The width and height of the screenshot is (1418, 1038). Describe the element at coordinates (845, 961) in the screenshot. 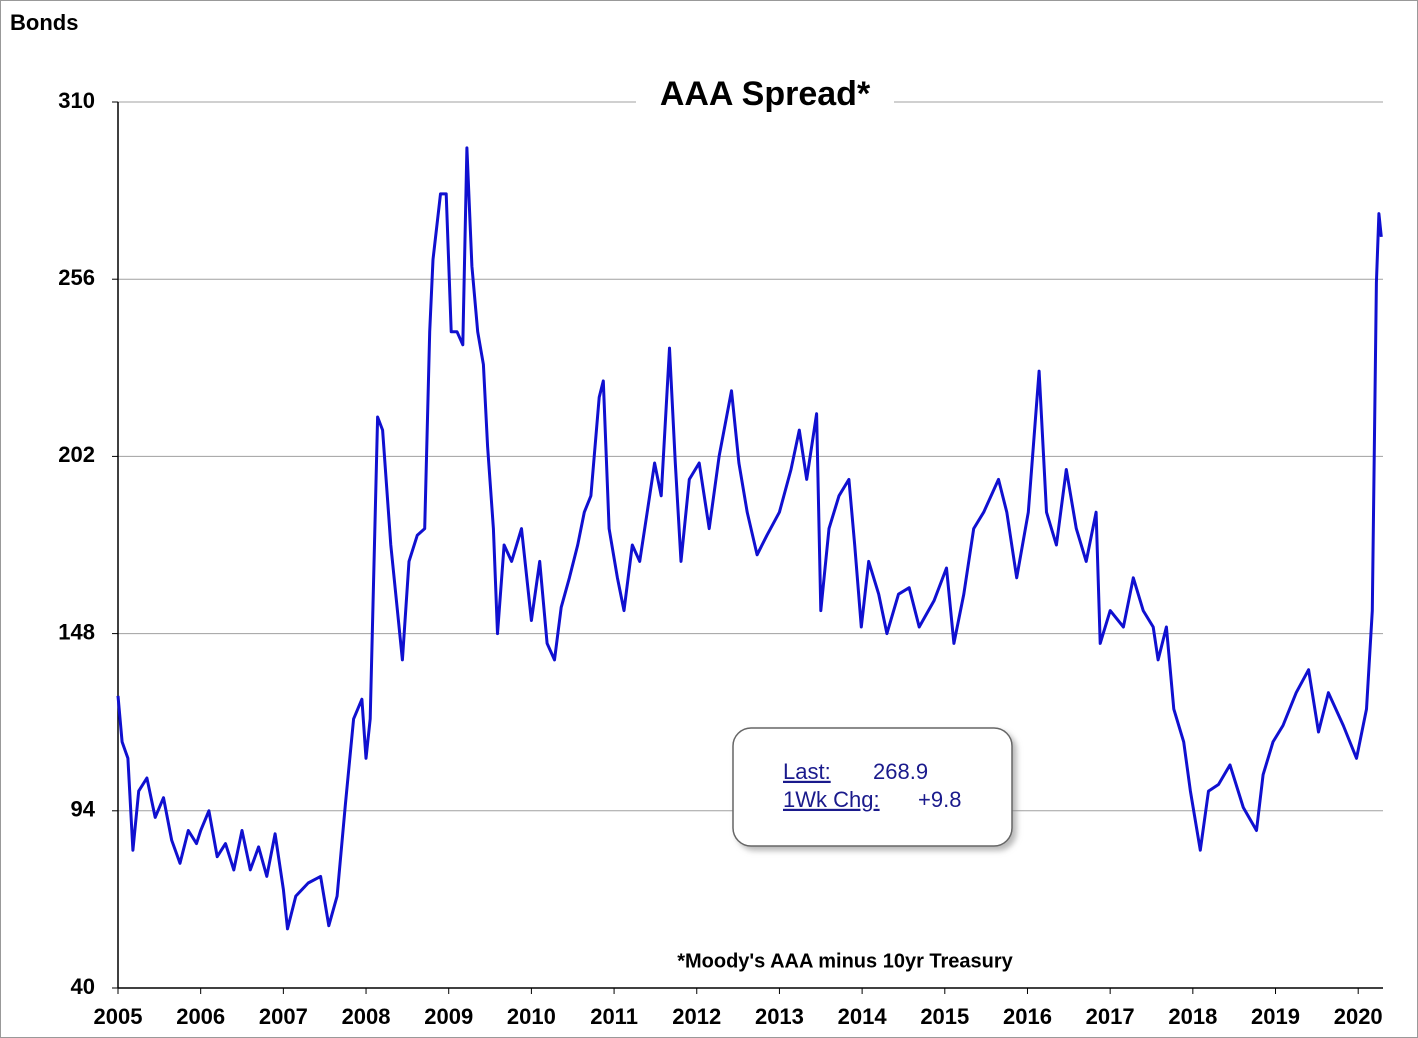

I see `footnote: *Moody's AAA minus 10yr Treasury` at that location.